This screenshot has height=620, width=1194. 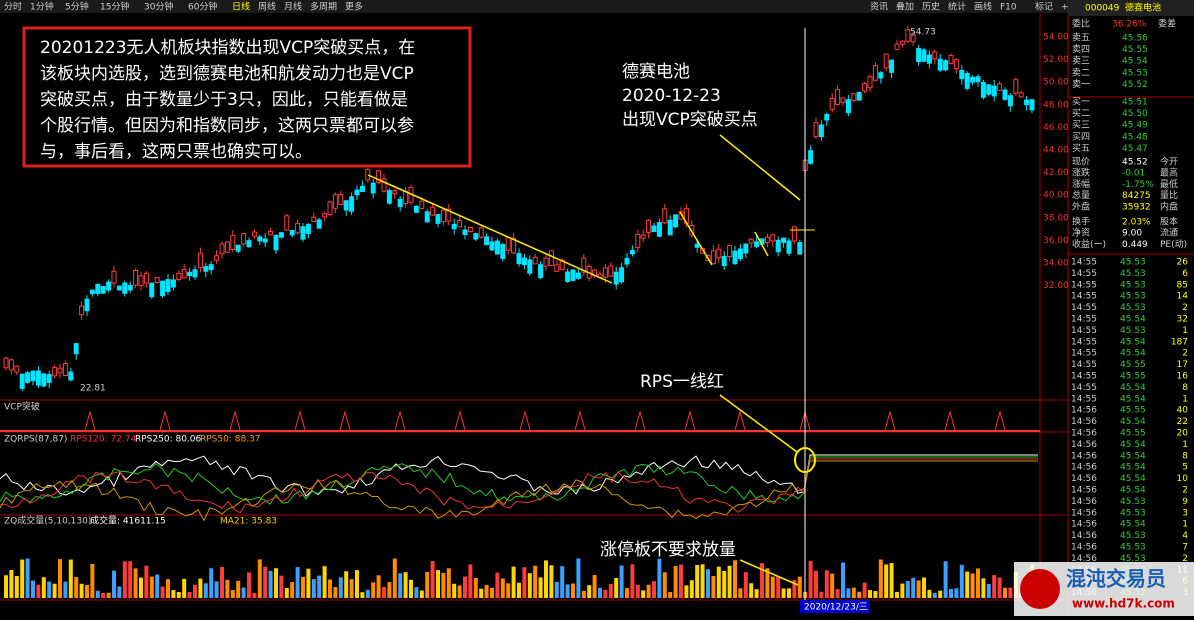 I want to click on toolbar-tab: 分时, so click(x=13, y=7).